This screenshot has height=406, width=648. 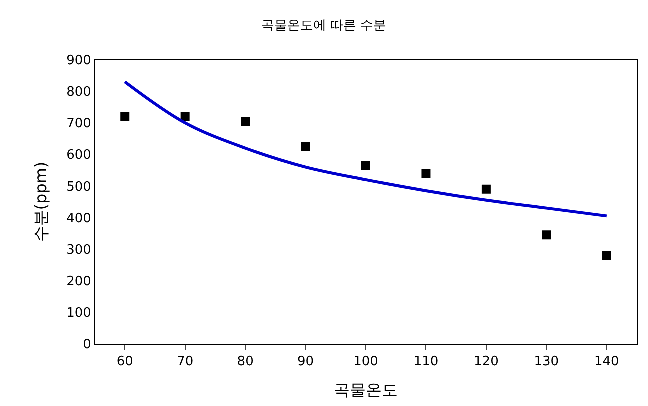 What do you see at coordinates (547, 362) in the screenshot?
I see `x-tick-label: 130` at bounding box center [547, 362].